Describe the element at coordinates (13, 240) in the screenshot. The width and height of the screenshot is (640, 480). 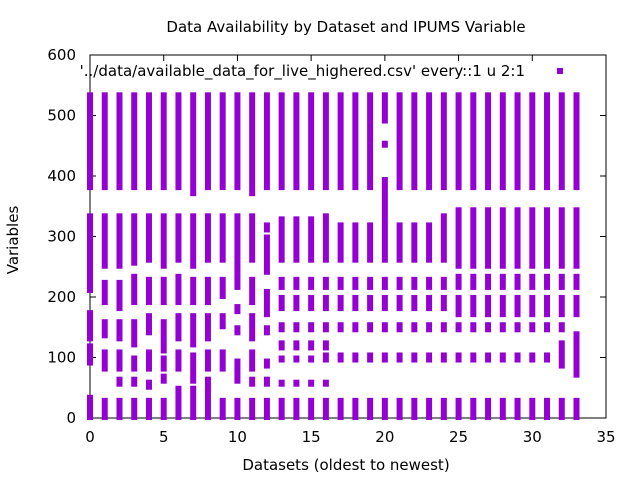
I see `y-axis-title: Variables` at that location.